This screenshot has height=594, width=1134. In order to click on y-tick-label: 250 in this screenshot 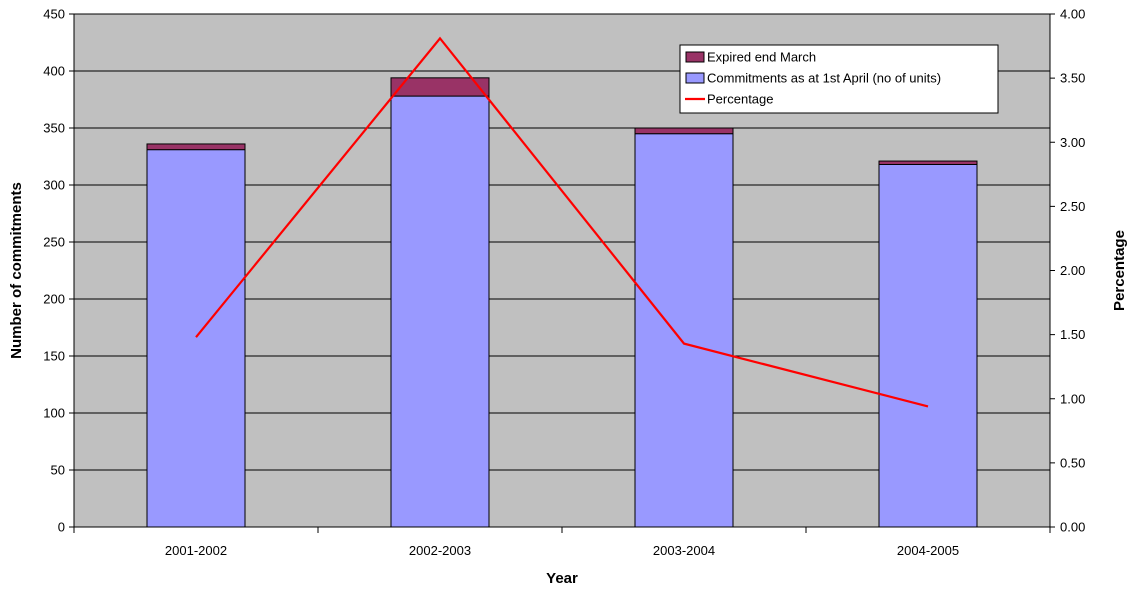, I will do `click(54, 242)`.